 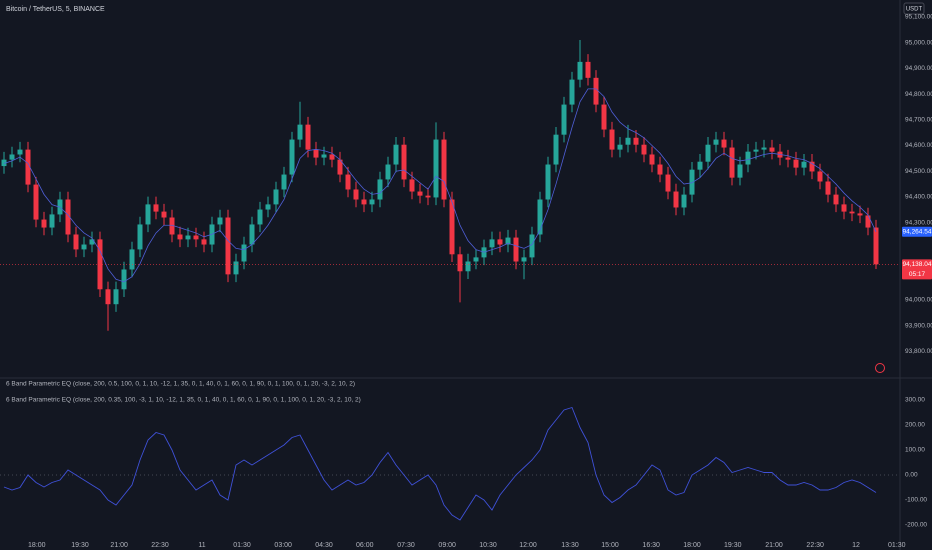 What do you see at coordinates (324, 545) in the screenshot?
I see `x-tick-label: 04:30` at bounding box center [324, 545].